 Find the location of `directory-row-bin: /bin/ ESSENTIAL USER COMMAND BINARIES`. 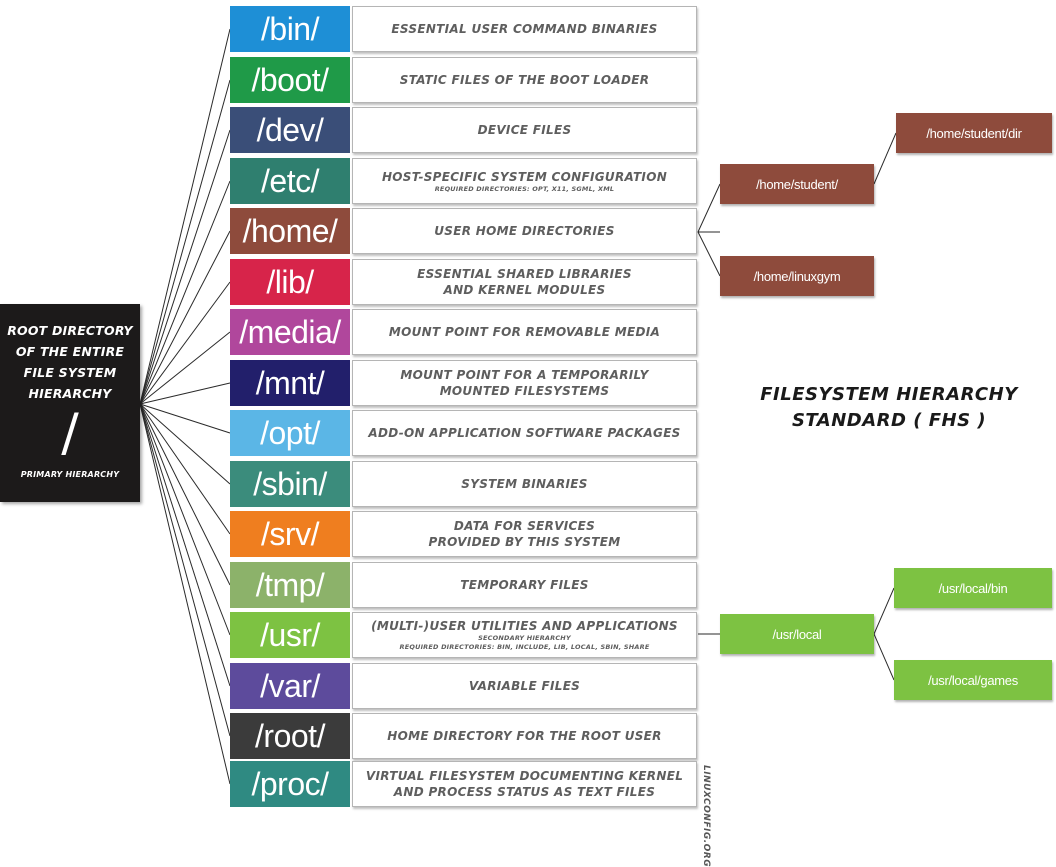

directory-row-bin: /bin/ ESSENTIAL USER COMMAND BINARIES is located at coordinates (464, 29).